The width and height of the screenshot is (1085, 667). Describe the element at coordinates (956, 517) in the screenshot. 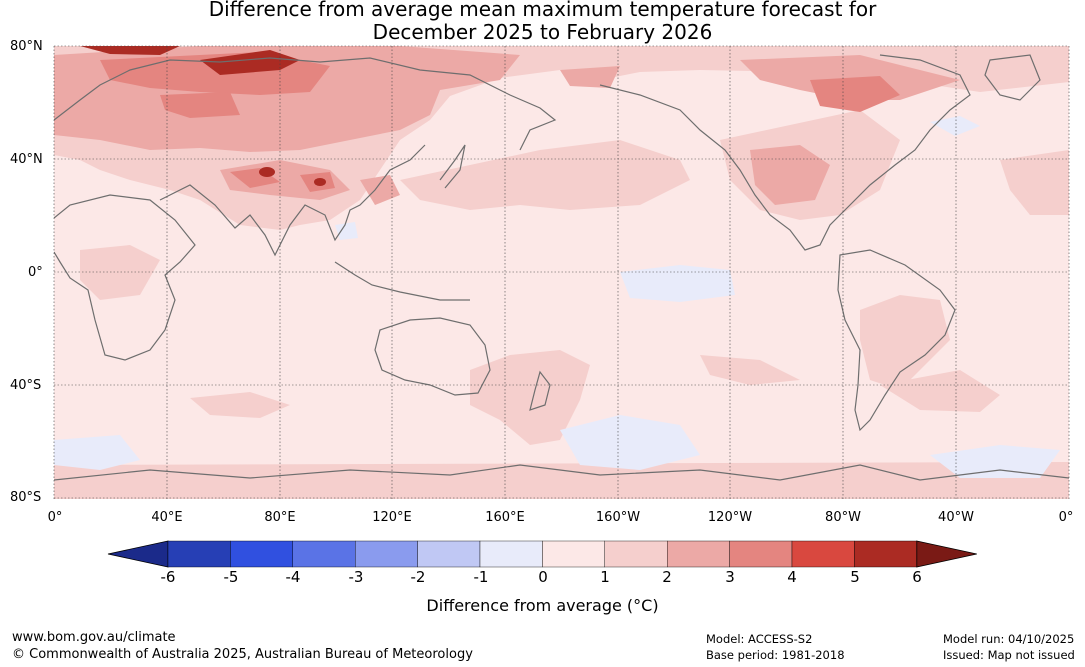

I see `lon-label-40w: 40°W` at that location.